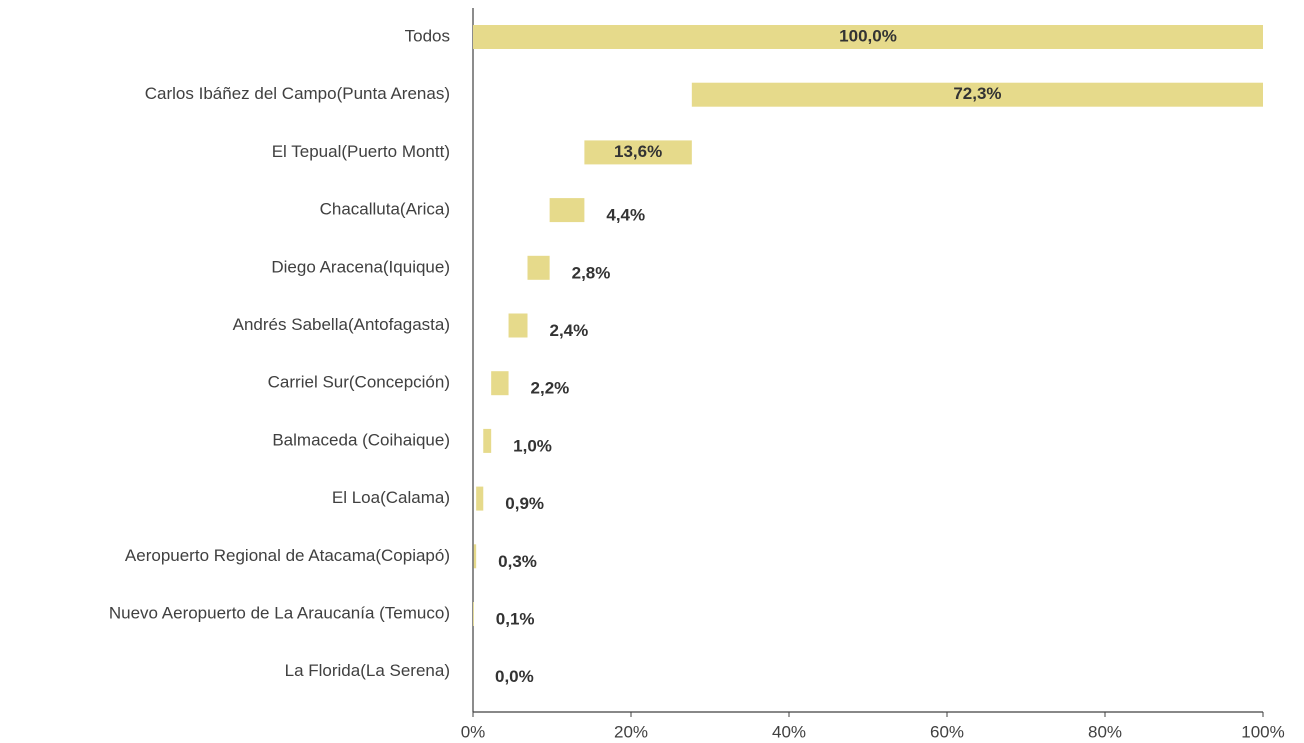 This screenshot has width=1304, height=743. I want to click on value-label: 100,0%, so click(868, 35).